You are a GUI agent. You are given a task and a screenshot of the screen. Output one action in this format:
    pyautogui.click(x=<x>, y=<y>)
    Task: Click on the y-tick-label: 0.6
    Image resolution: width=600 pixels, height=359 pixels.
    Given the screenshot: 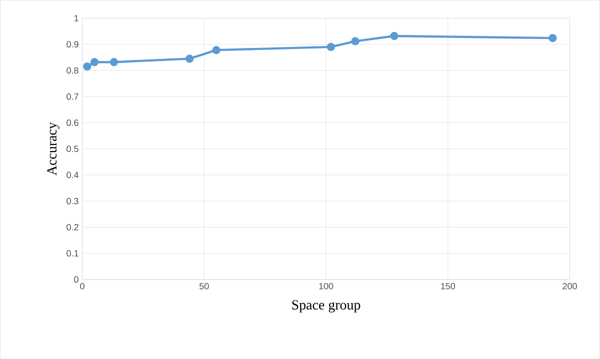 What is the action you would take?
    pyautogui.click(x=72, y=123)
    